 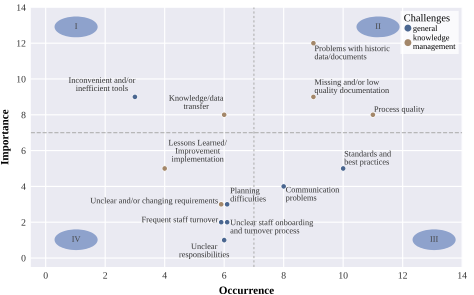 What do you see at coordinates (23, 258) in the screenshot?
I see `y-tick-label: 0` at bounding box center [23, 258].